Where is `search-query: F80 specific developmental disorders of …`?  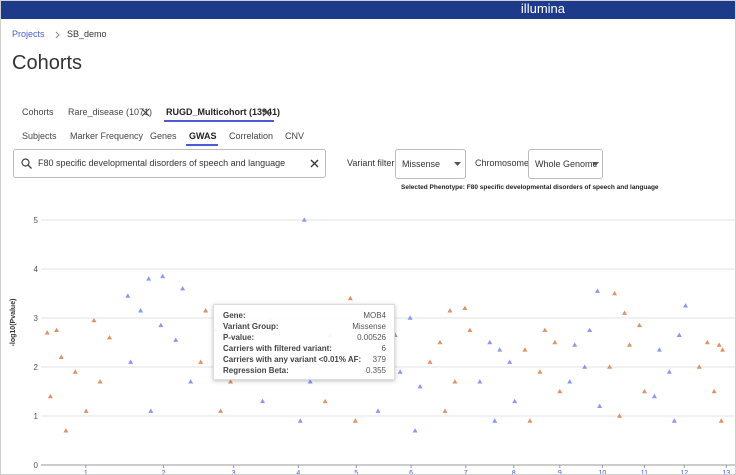
search-query: F80 specific developmental disorders of … is located at coordinates (162, 163).